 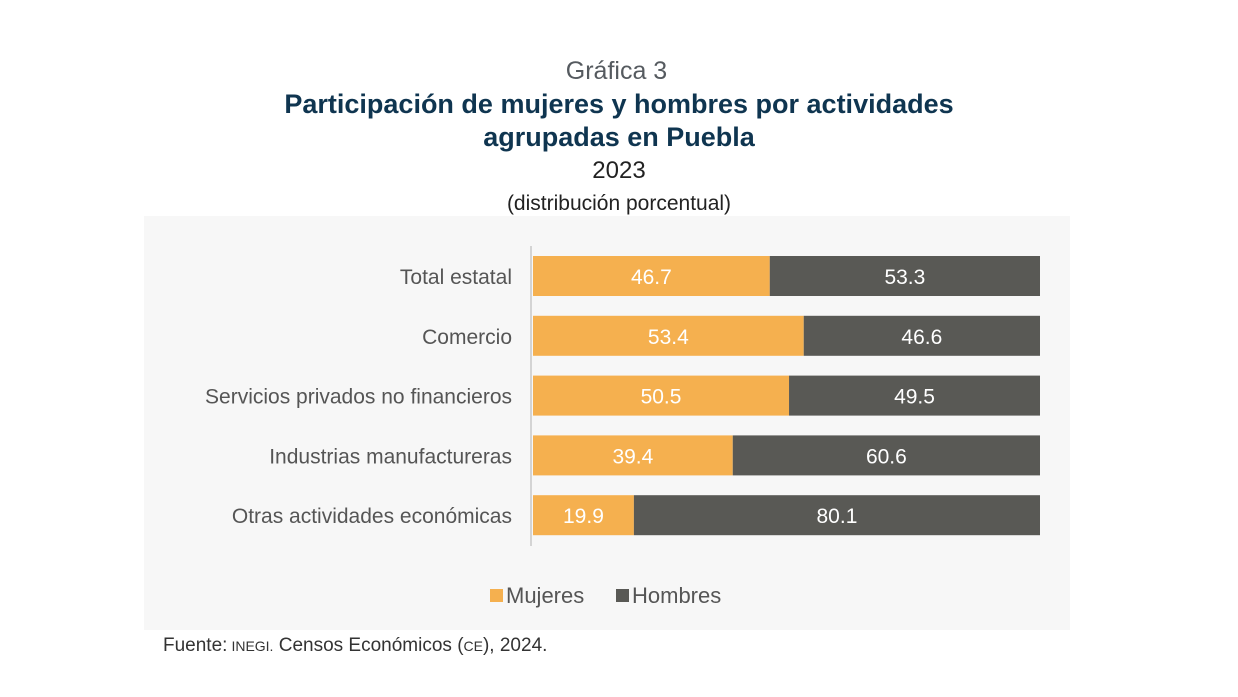 I want to click on chart-kicker: Gráfica 3, so click(x=616, y=71).